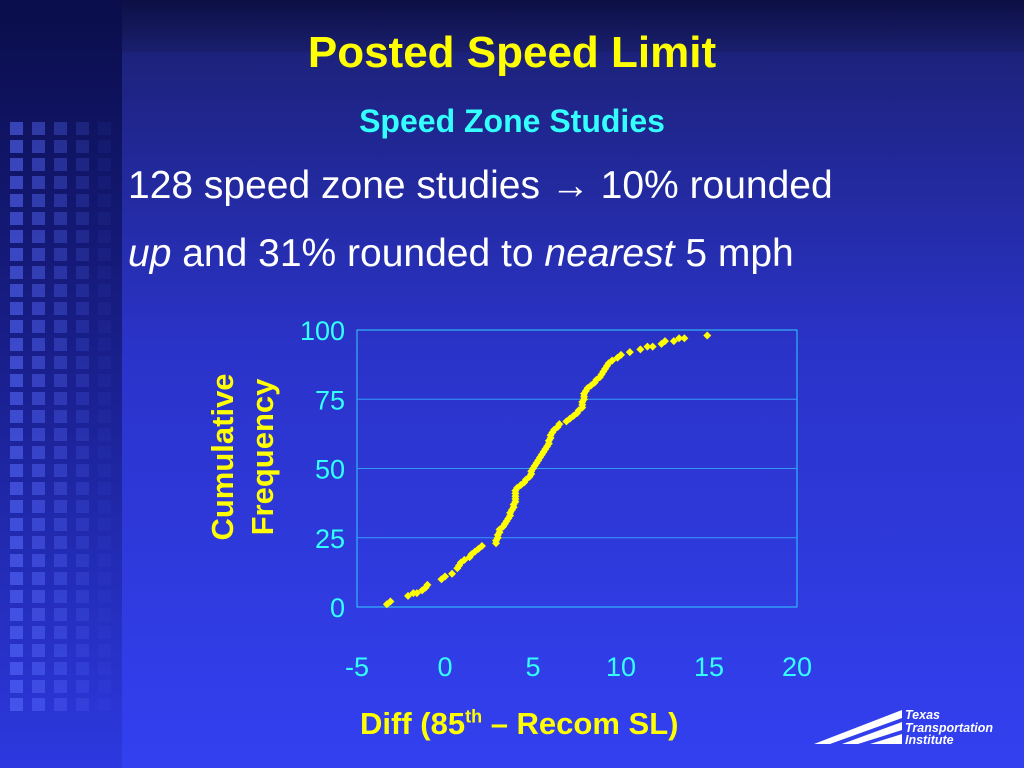 The width and height of the screenshot is (1024, 768). I want to click on line2-text-a: and 31% rounded to, so click(358, 253).